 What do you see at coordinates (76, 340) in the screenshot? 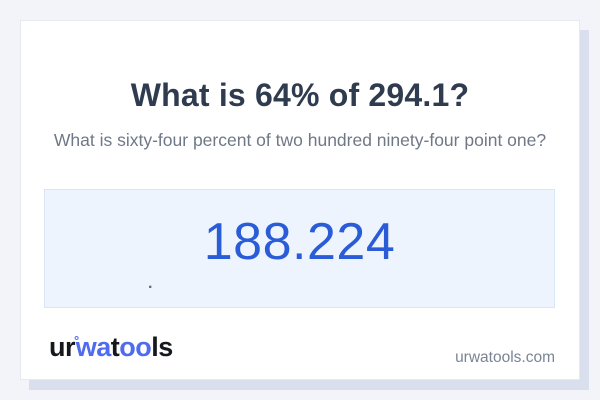
I see `logo-degree-icon: °` at bounding box center [76, 340].